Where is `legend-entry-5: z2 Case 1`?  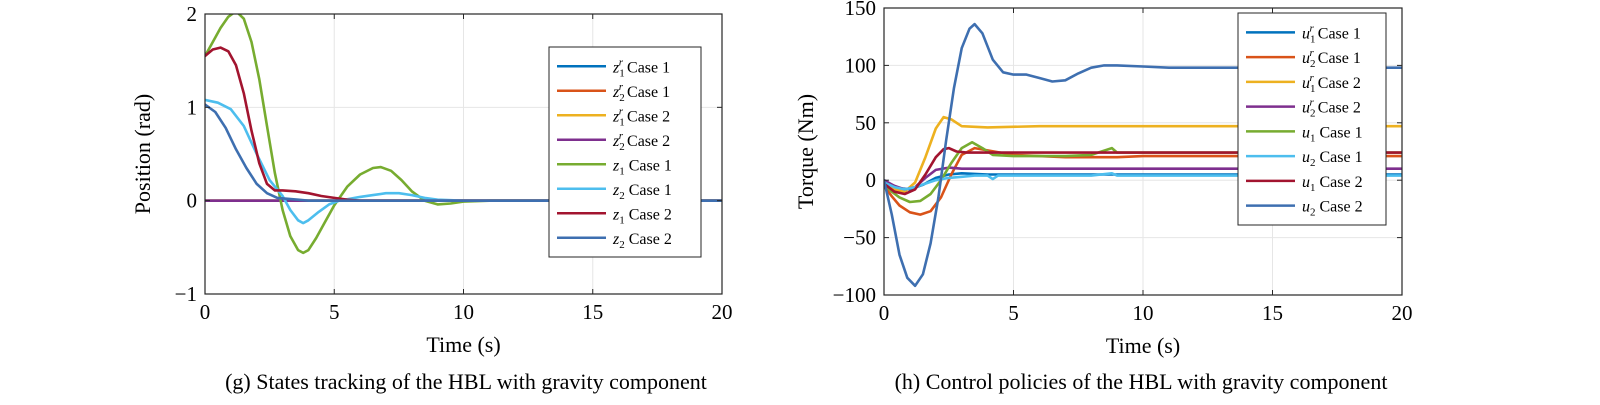
legend-entry-5: z2 Case 1 is located at coordinates (642, 192).